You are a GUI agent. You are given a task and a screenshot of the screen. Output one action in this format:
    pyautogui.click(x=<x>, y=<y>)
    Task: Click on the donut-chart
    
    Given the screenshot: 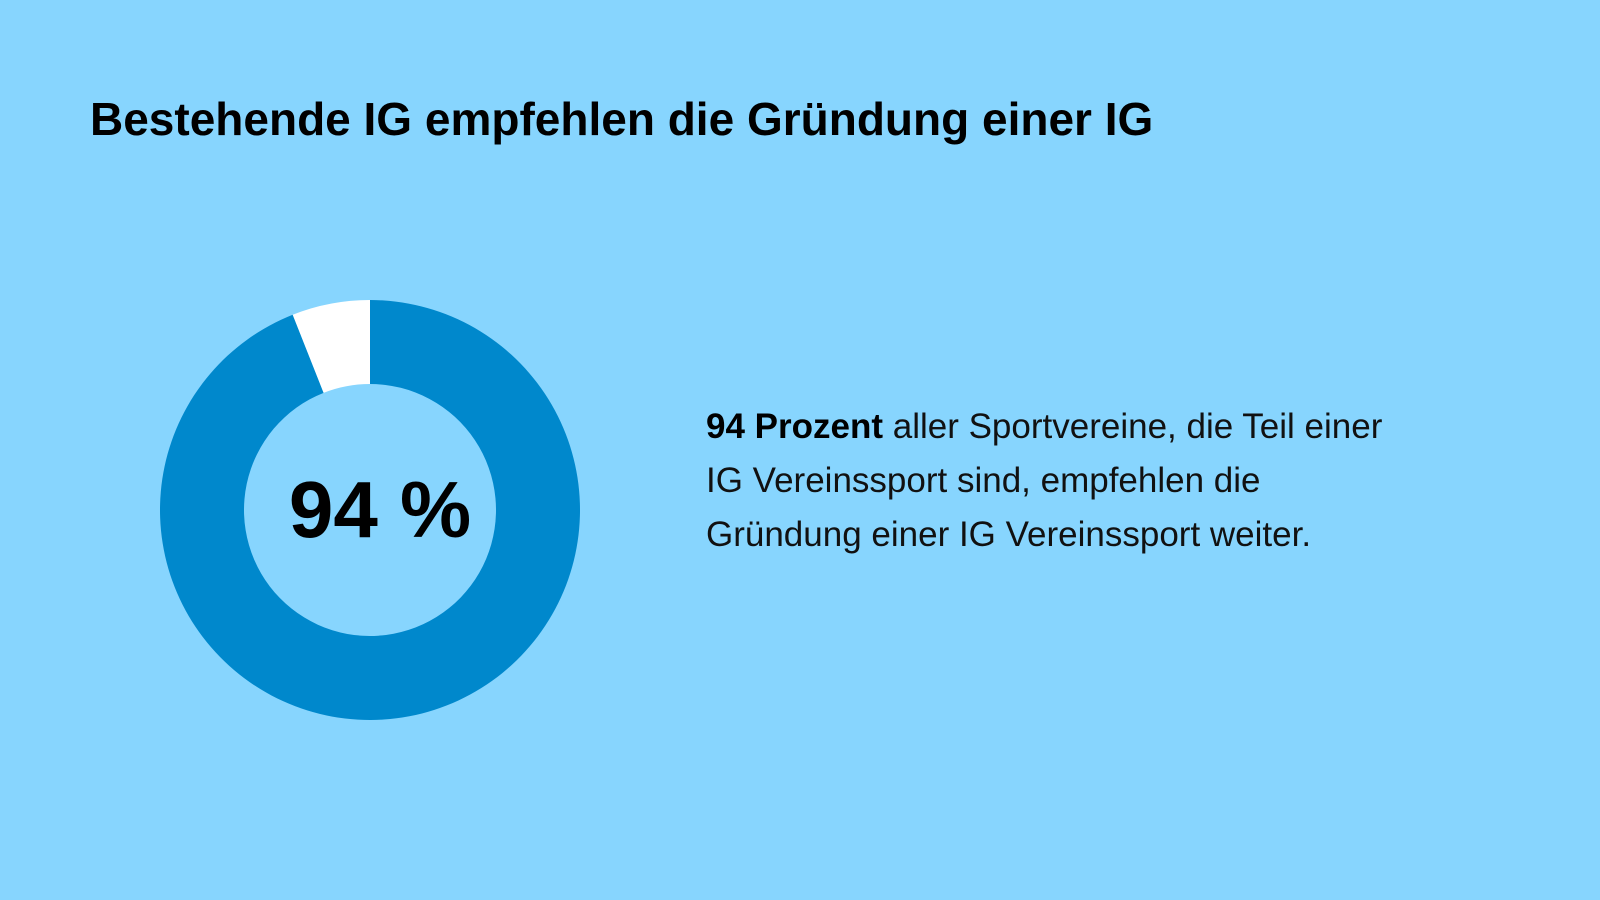 What is the action you would take?
    pyautogui.click(x=370, y=510)
    